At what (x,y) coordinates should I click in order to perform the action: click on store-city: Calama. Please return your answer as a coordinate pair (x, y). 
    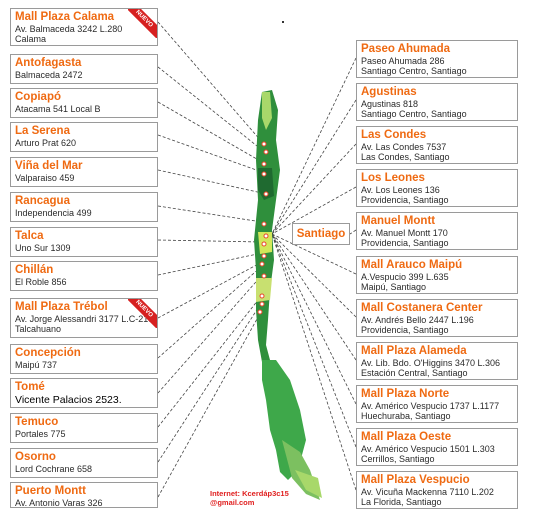
    Looking at the image, I should click on (31, 39).